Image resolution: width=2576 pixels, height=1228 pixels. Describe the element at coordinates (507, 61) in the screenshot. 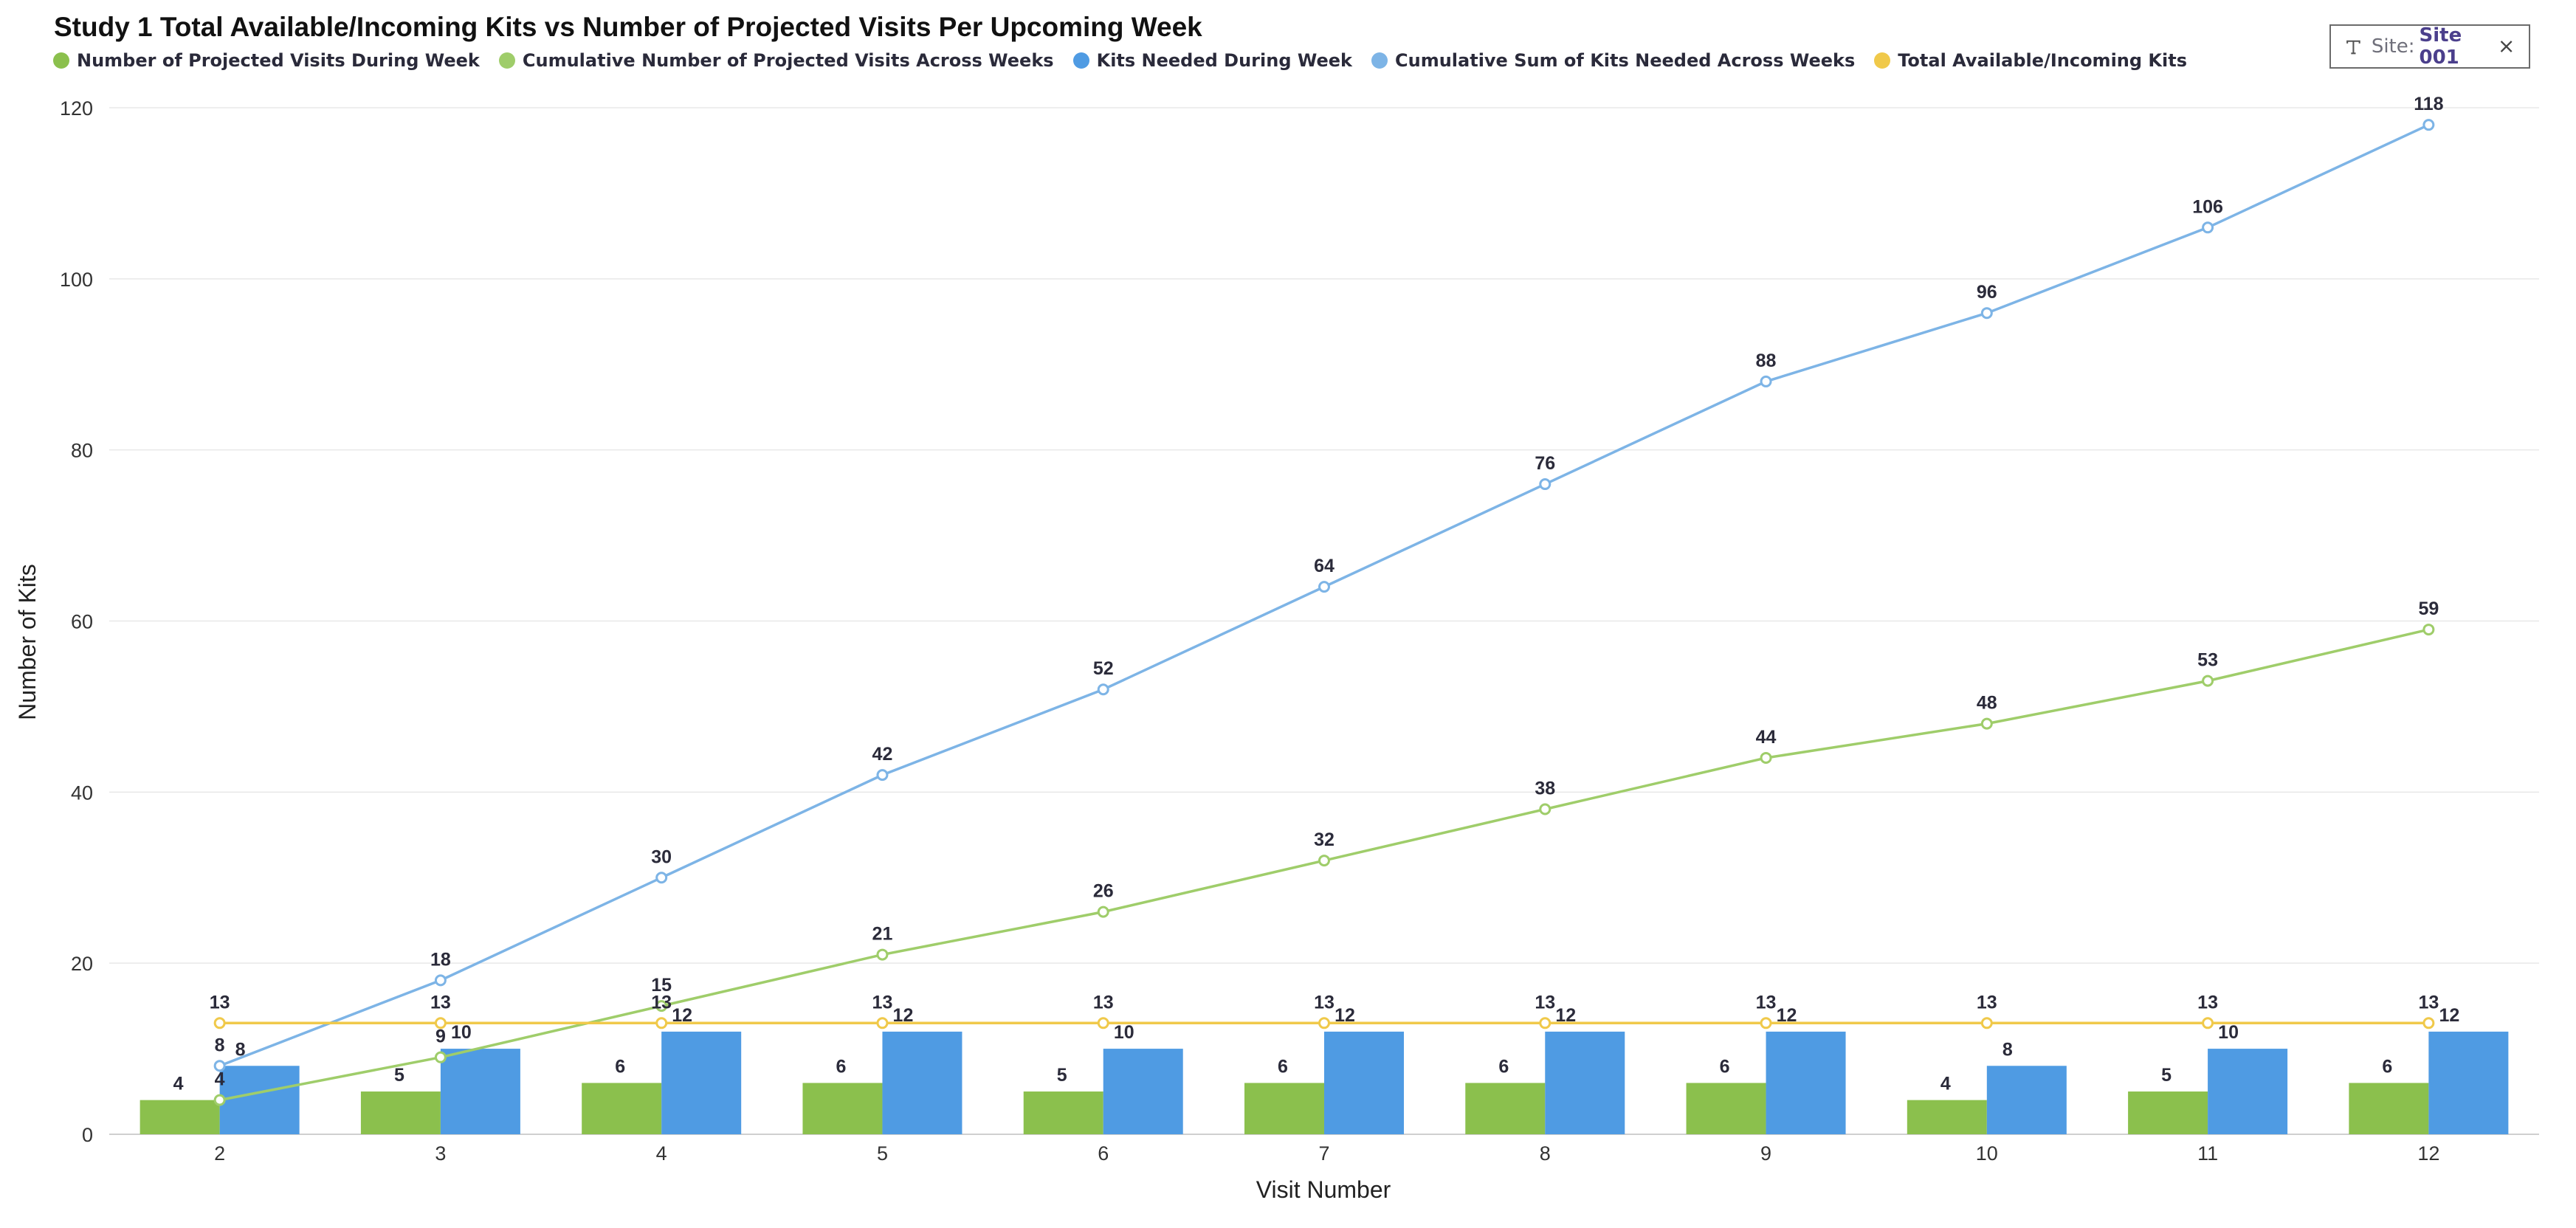

I see `legend-dot-cum-visits` at that location.